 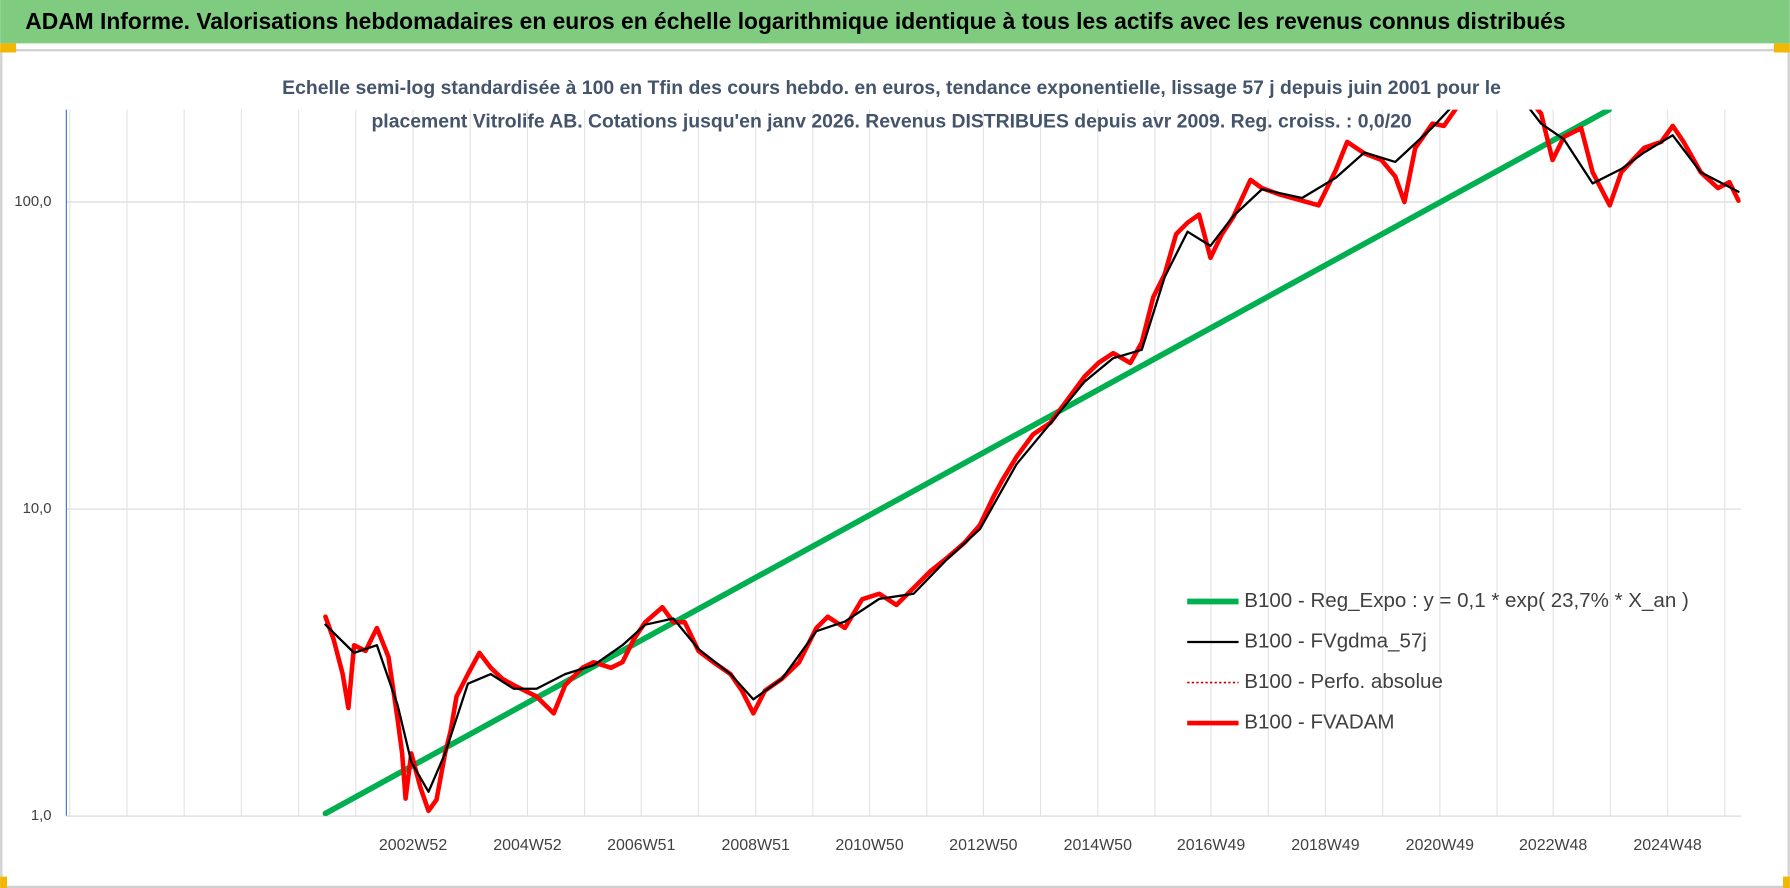 I want to click on x-tick-label: 2010W50, so click(x=869, y=845).